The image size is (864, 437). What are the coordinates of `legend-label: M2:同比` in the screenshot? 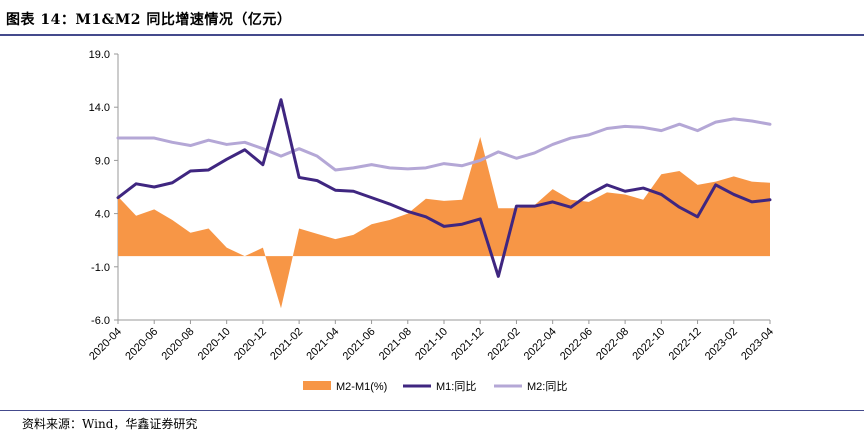 It's located at (547, 386).